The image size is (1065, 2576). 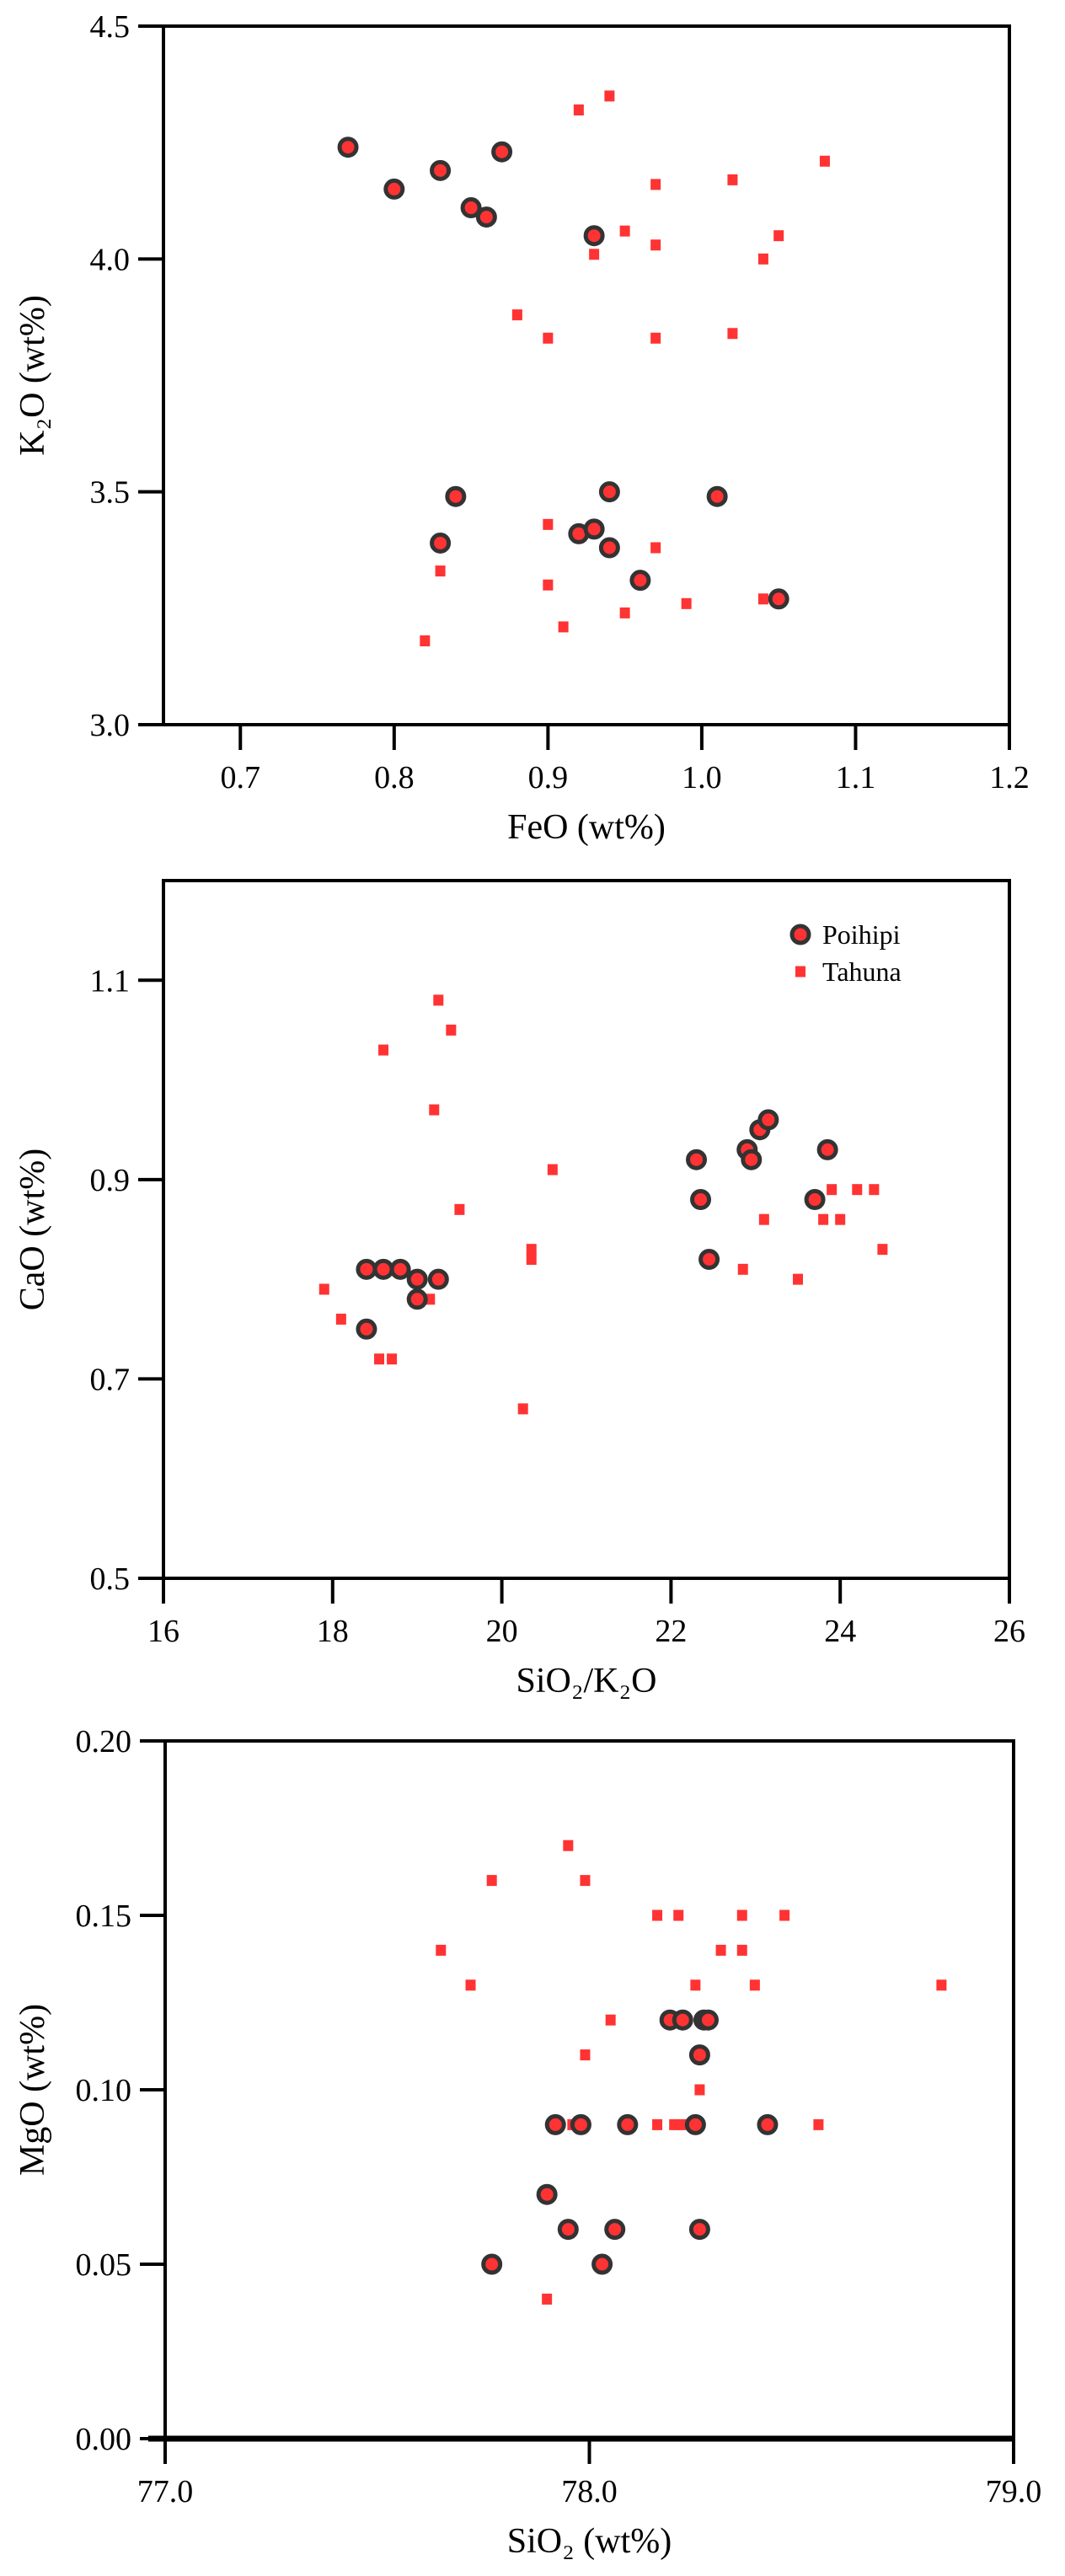 I want to click on y-tick-label: 0.5, so click(x=110, y=1579).